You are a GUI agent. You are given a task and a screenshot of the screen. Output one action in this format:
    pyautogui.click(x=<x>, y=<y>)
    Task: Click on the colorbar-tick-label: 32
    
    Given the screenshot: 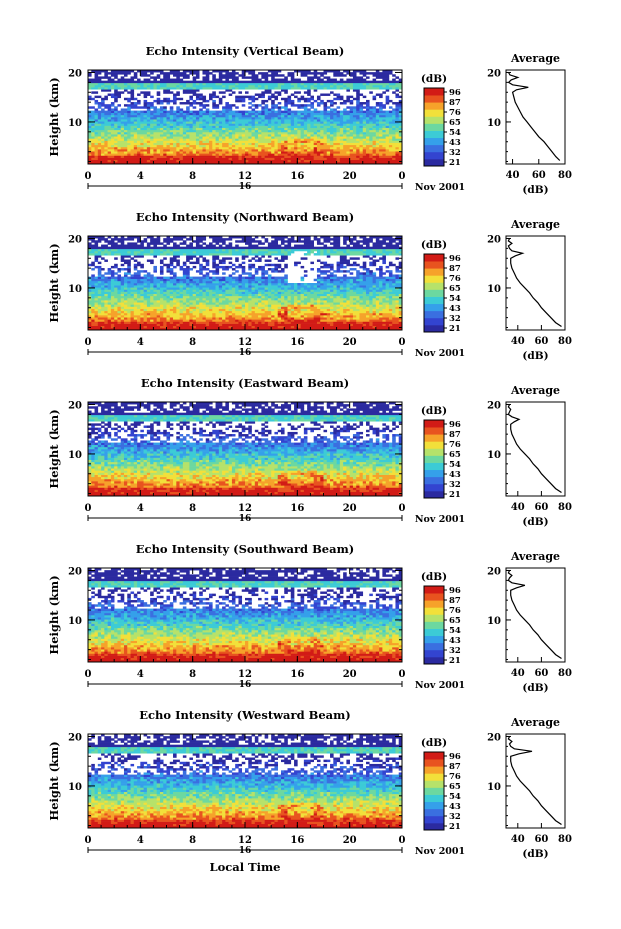 What is the action you would take?
    pyautogui.click(x=455, y=485)
    